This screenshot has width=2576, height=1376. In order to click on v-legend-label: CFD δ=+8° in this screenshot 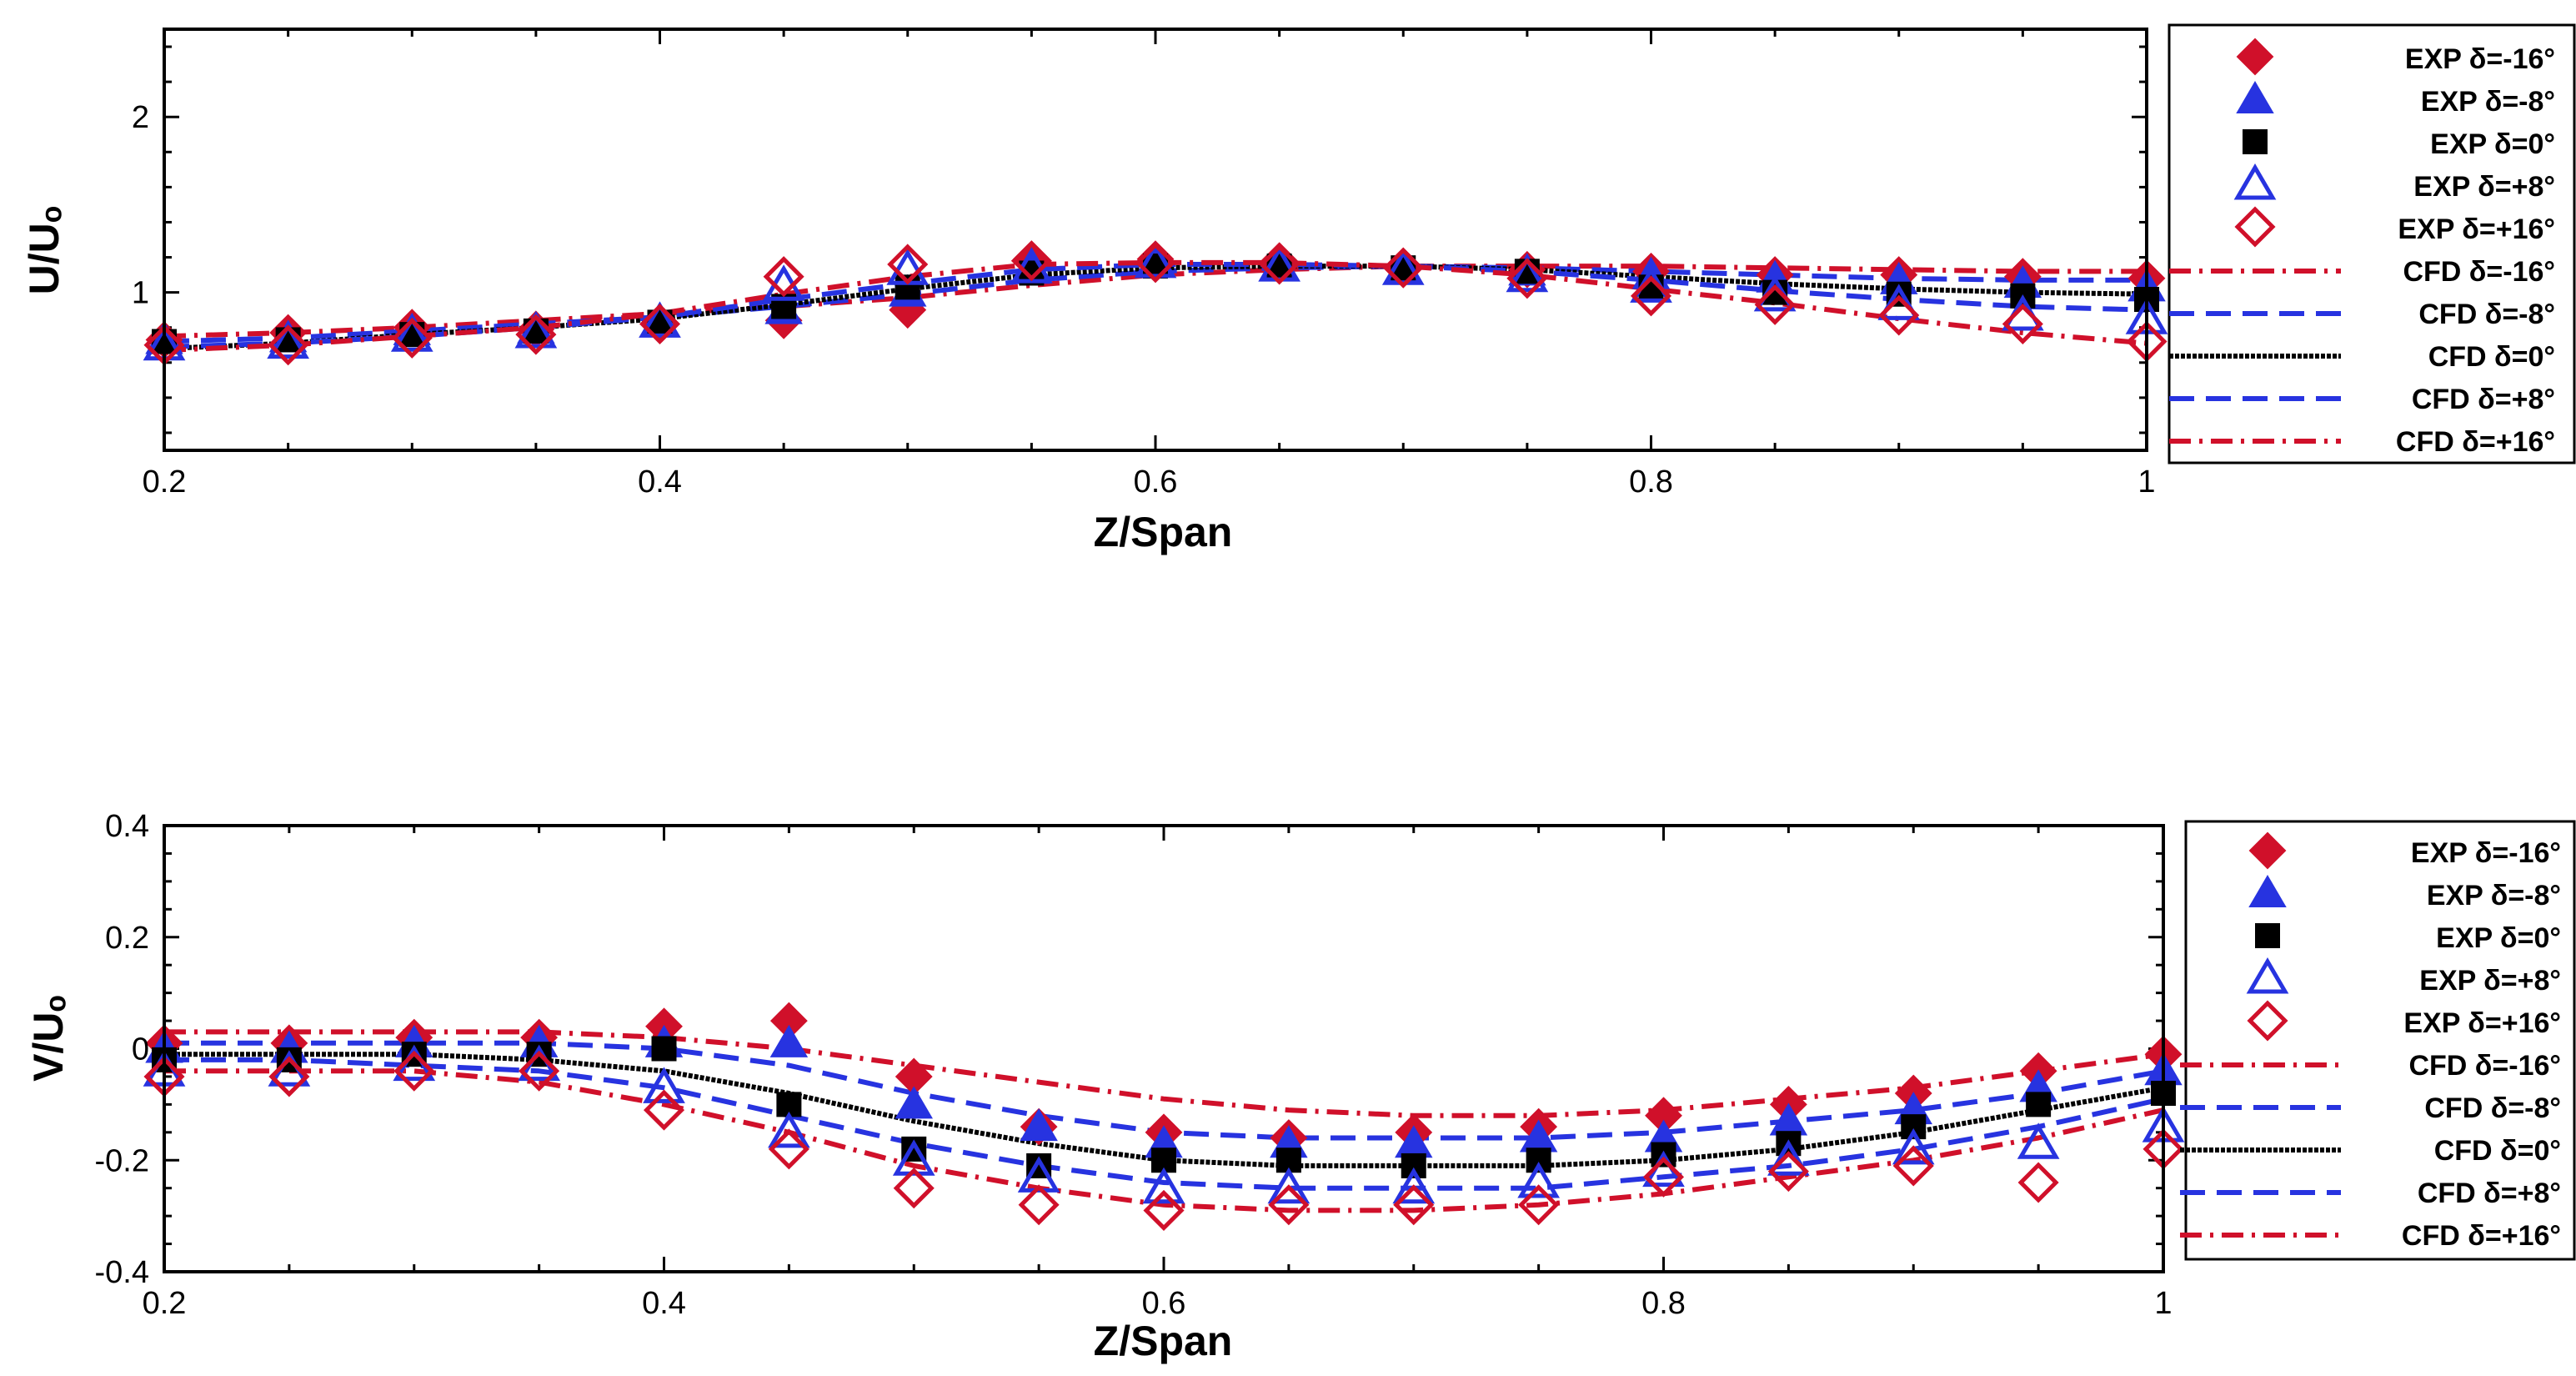, I will do `click(2489, 1194)`.